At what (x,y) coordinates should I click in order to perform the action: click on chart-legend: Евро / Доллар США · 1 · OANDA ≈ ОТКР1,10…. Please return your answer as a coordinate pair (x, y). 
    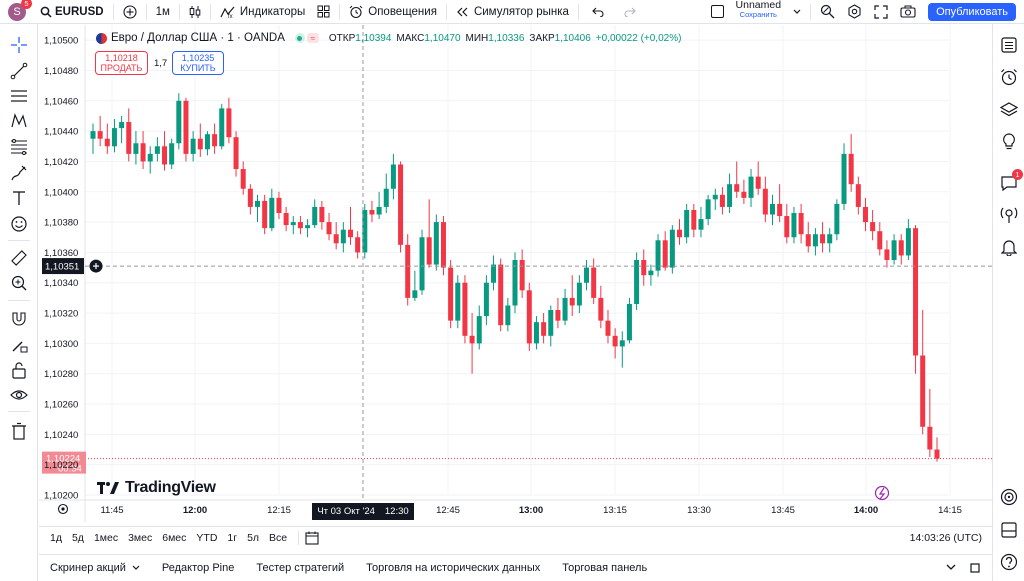
    Looking at the image, I should click on (388, 38).